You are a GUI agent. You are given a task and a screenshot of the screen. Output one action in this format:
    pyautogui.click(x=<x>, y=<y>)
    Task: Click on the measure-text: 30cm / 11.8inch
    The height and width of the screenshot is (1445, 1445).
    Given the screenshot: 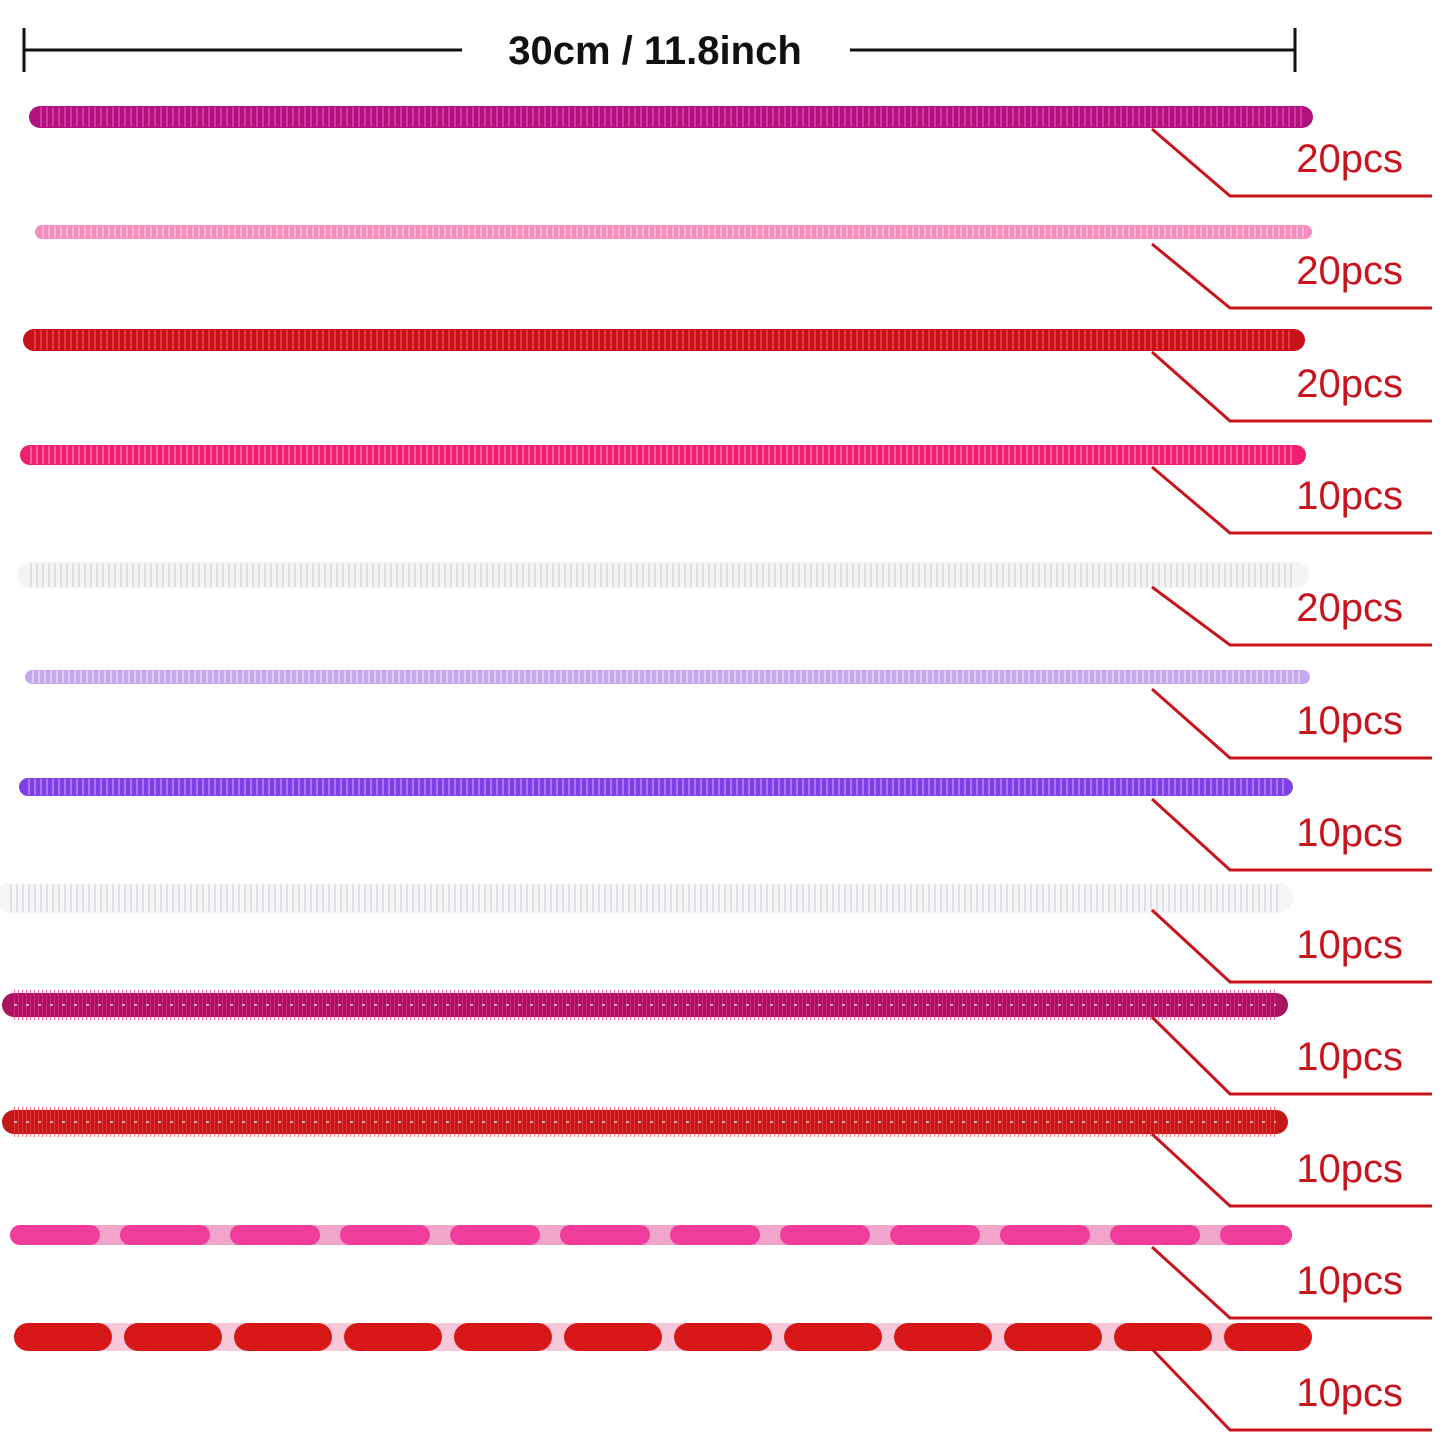 What is the action you would take?
    pyautogui.click(x=655, y=51)
    